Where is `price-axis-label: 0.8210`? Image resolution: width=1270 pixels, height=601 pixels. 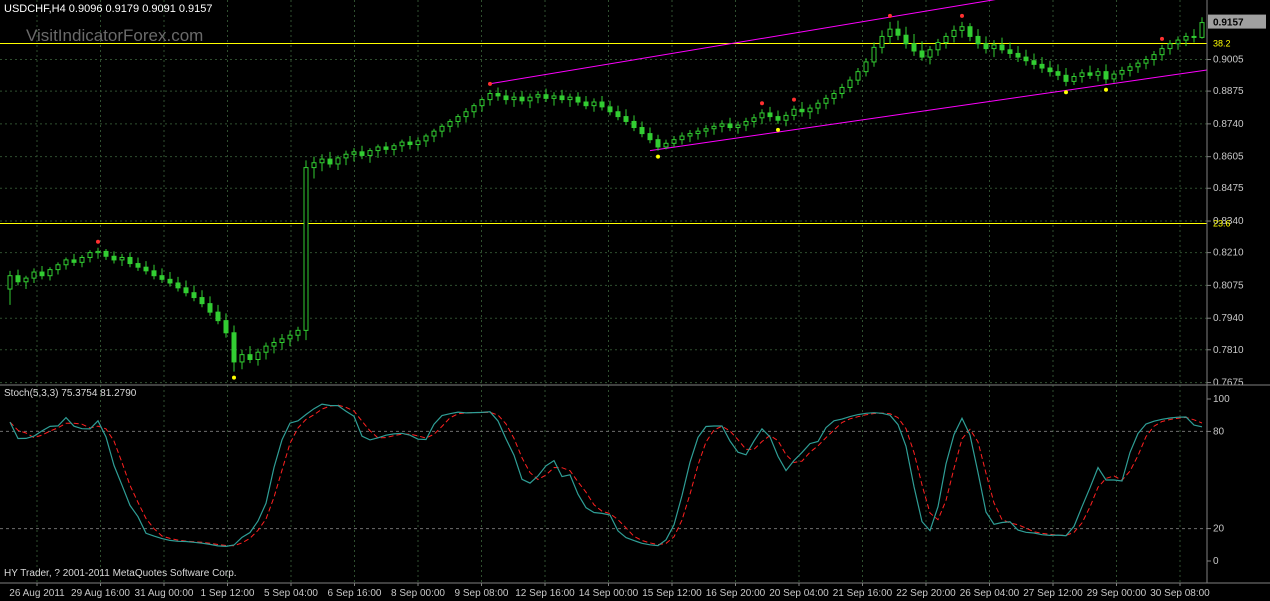
price-axis-label: 0.8210 is located at coordinates (1228, 253).